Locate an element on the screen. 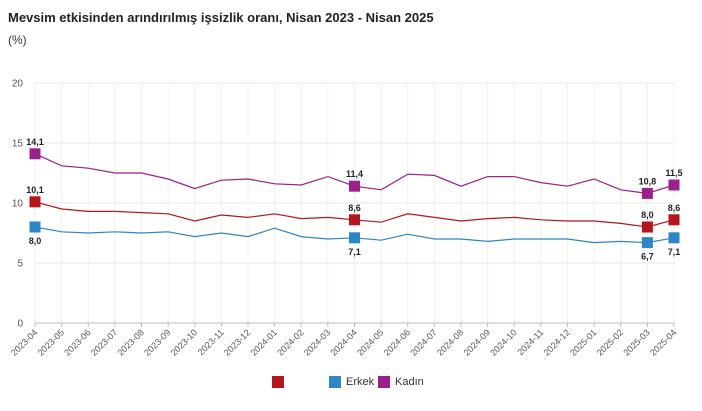 Image resolution: width=702 pixels, height=411 pixels. x-tick-label: 2025-02 is located at coordinates (610, 342).